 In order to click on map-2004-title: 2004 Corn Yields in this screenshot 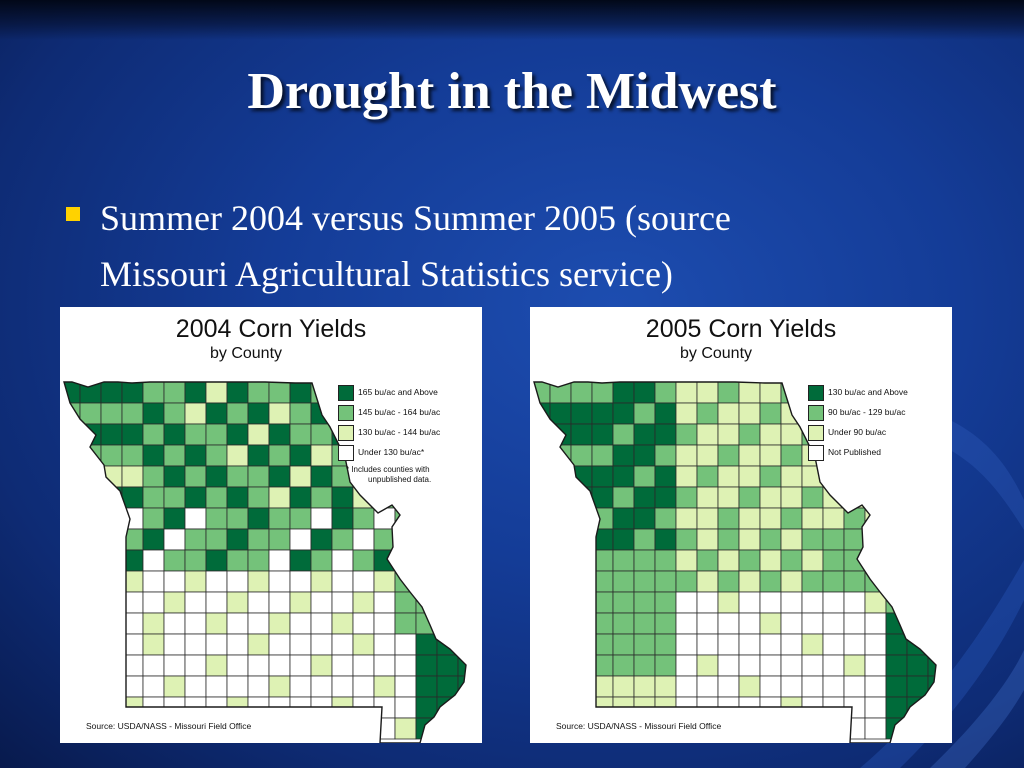, I will do `click(271, 329)`.